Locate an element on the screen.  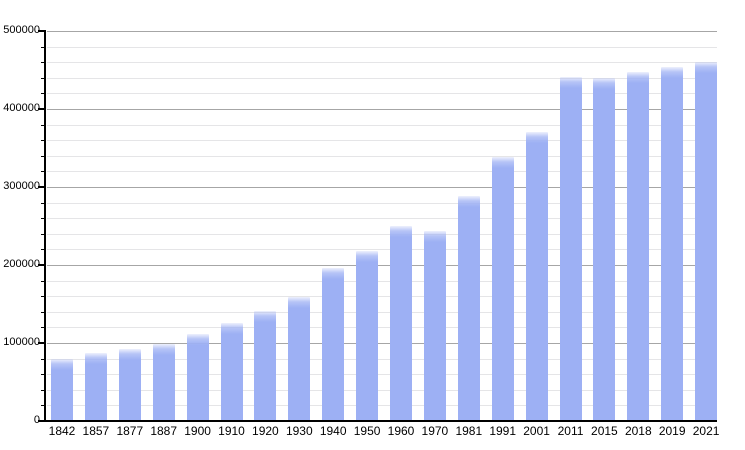
x-axis-label-1857: 1857 is located at coordinates (96, 431).